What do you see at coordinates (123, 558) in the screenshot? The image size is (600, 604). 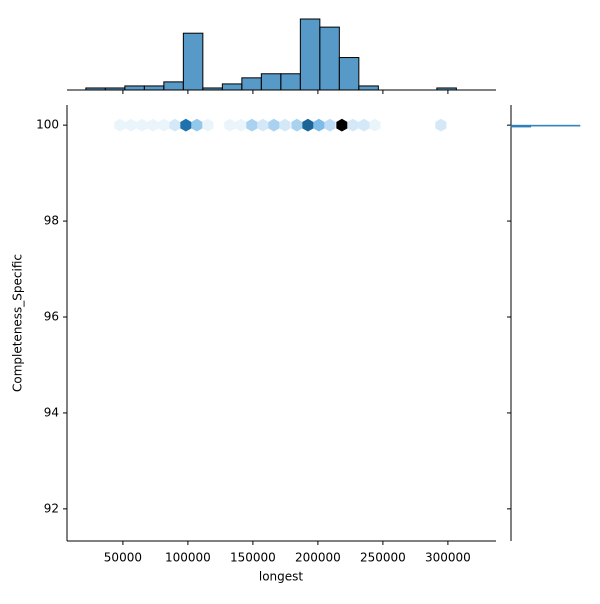 I see `x-tick-label: 50000` at bounding box center [123, 558].